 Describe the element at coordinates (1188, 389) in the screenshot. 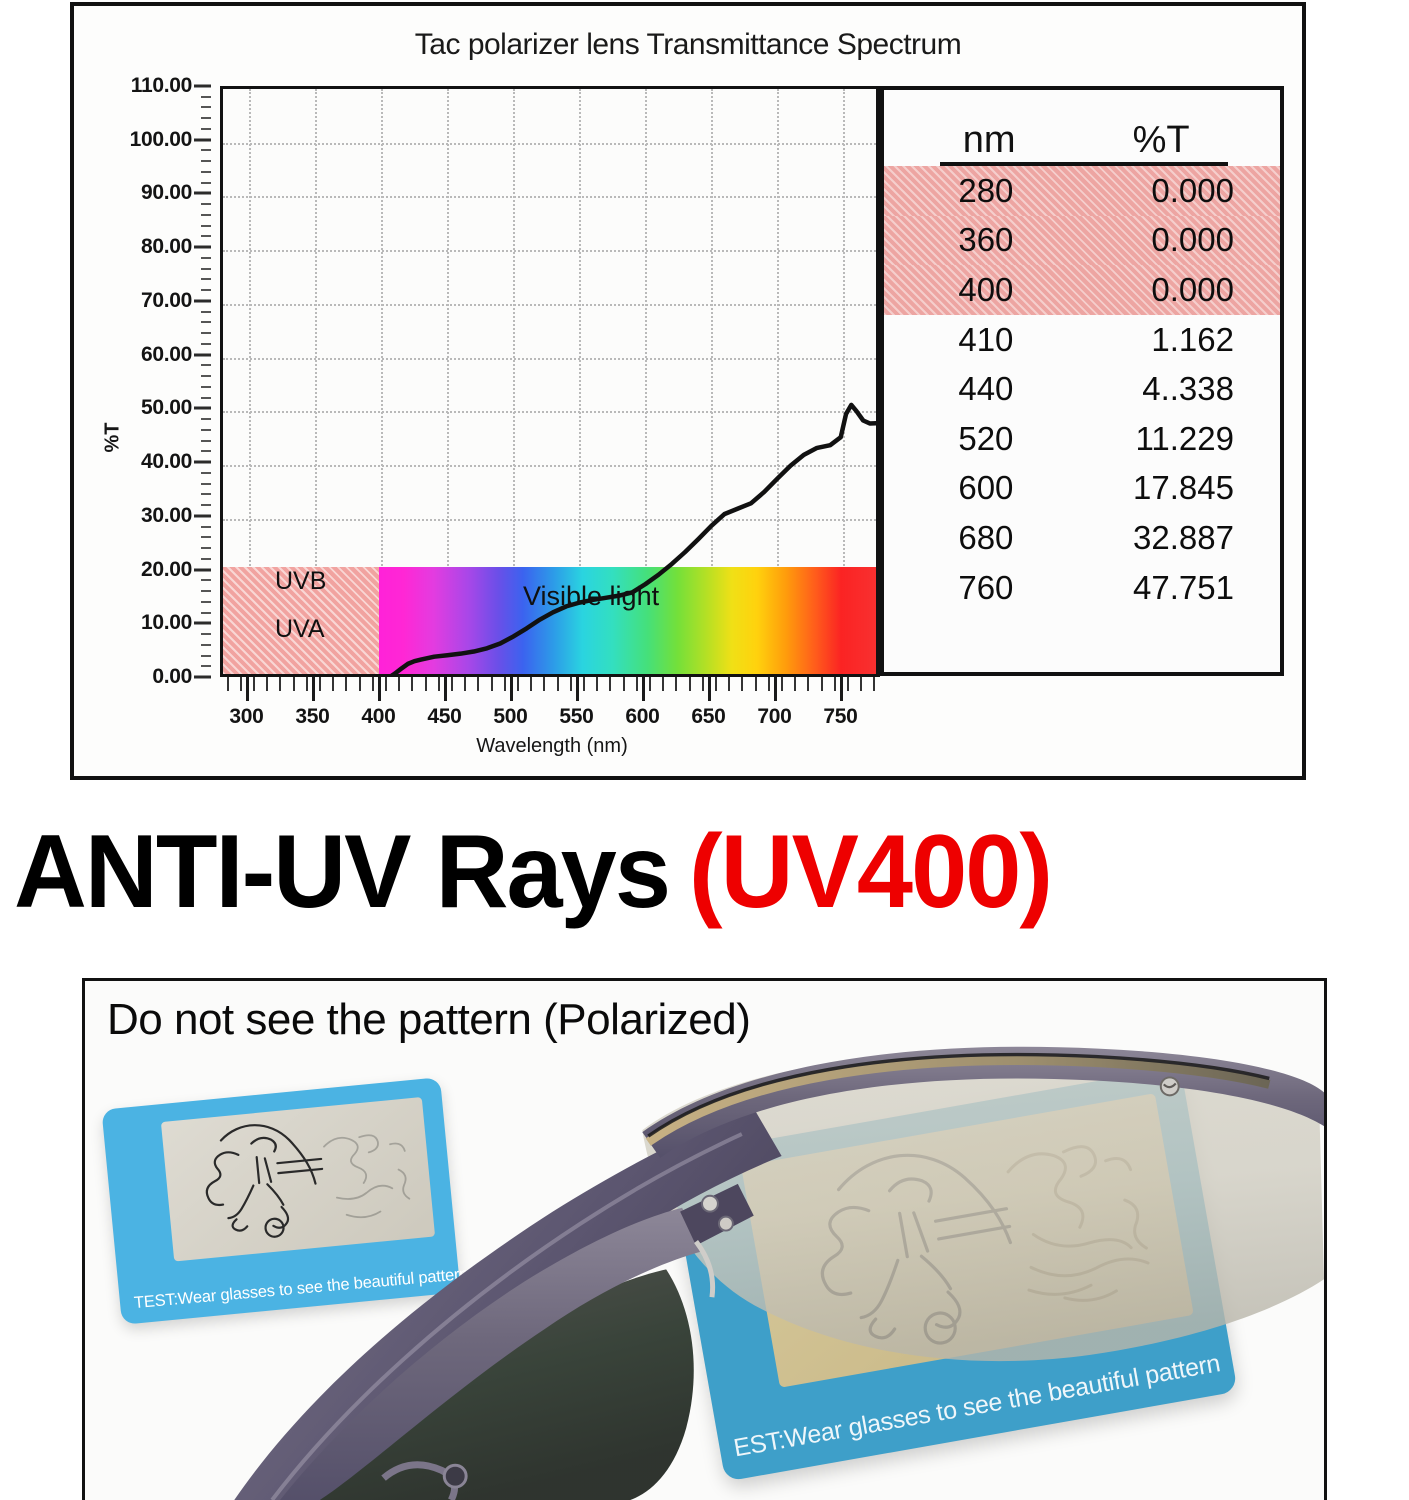

I see `table-cell-pct: 4..338` at that location.